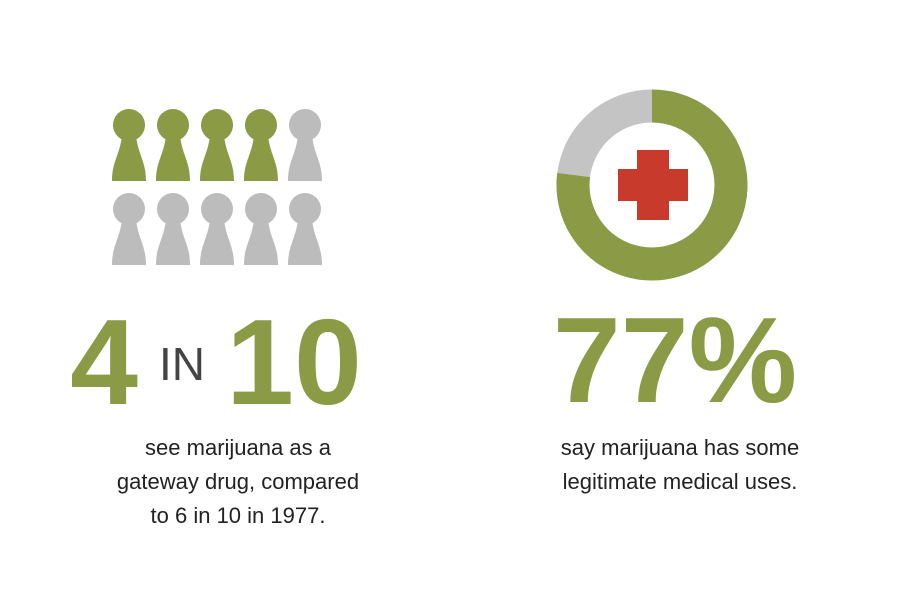  Describe the element at coordinates (217, 187) in the screenshot. I see `pictograph` at that location.